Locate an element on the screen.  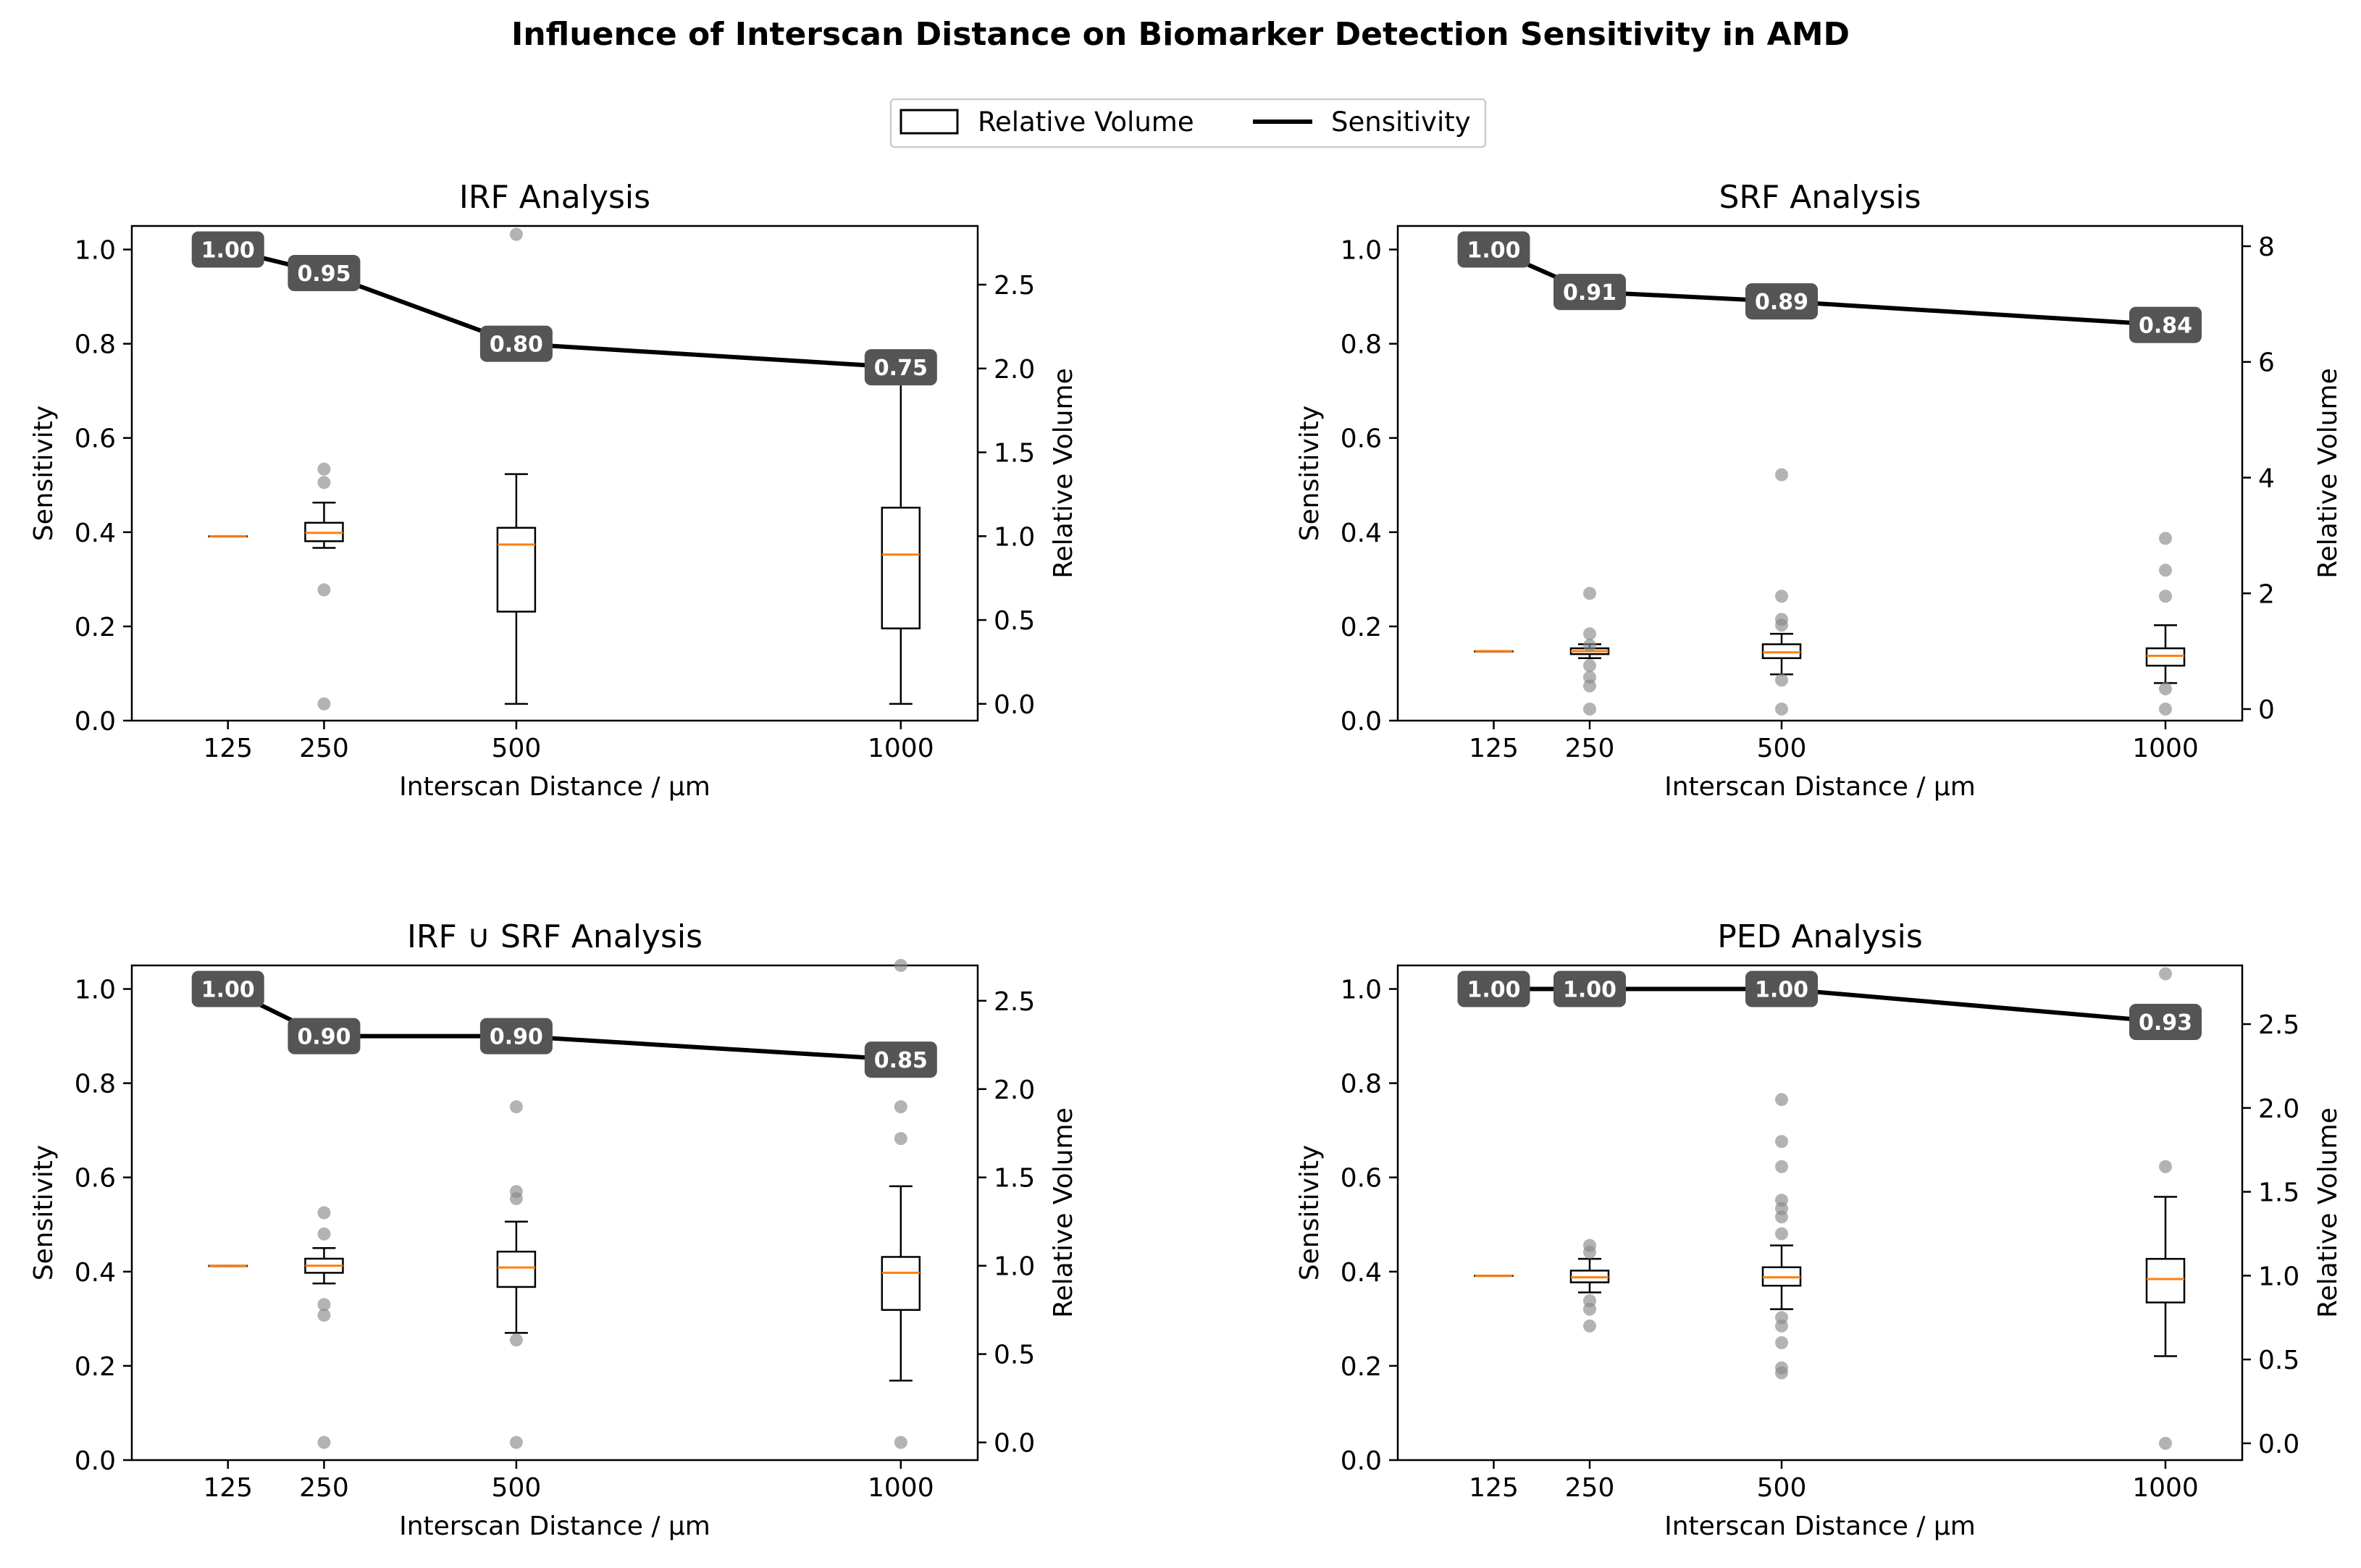
sensitivity-label-text: 0.89 is located at coordinates (1781, 302).